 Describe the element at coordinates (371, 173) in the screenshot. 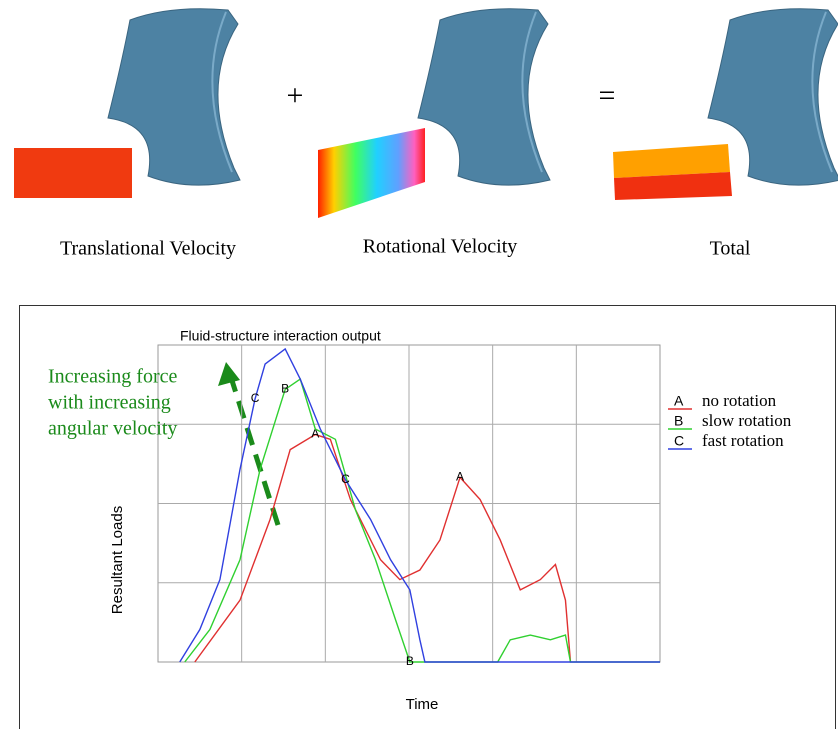

I see `rotational-velocity-field` at that location.